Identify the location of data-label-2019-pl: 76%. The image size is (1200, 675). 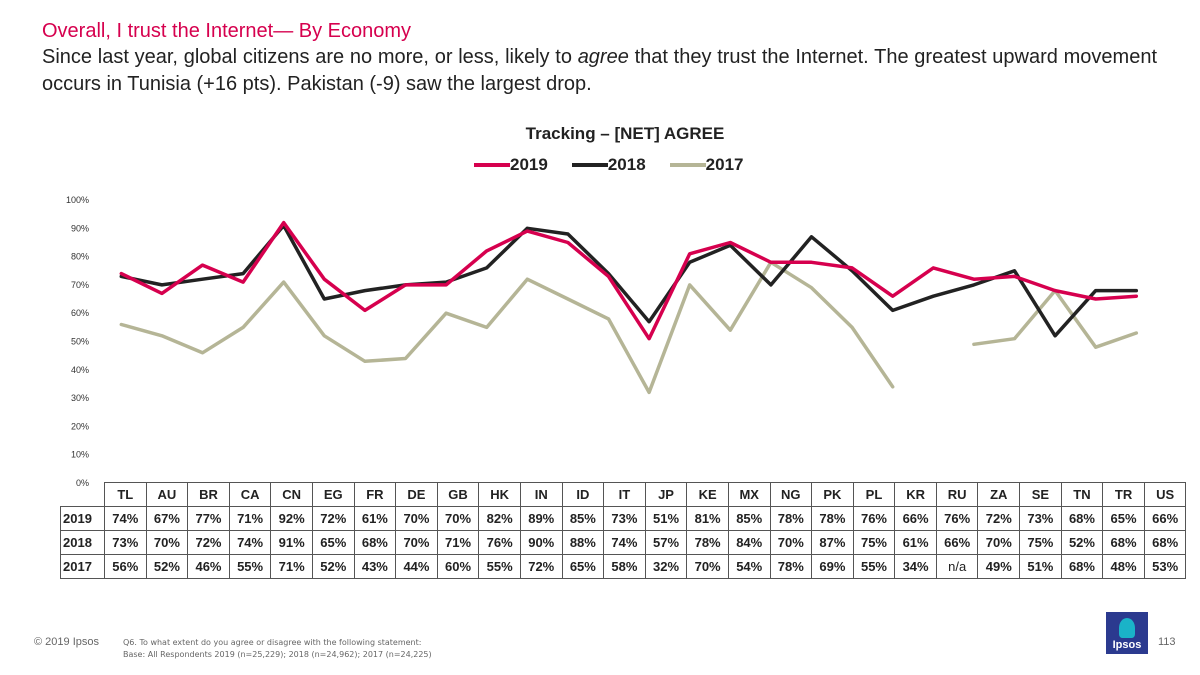
(874, 518).